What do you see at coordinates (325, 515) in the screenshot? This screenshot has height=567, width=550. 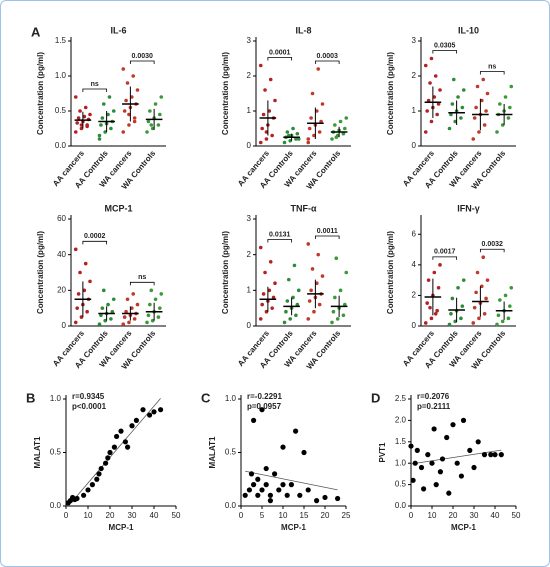 I see `x-tick-label: 20` at bounding box center [325, 515].